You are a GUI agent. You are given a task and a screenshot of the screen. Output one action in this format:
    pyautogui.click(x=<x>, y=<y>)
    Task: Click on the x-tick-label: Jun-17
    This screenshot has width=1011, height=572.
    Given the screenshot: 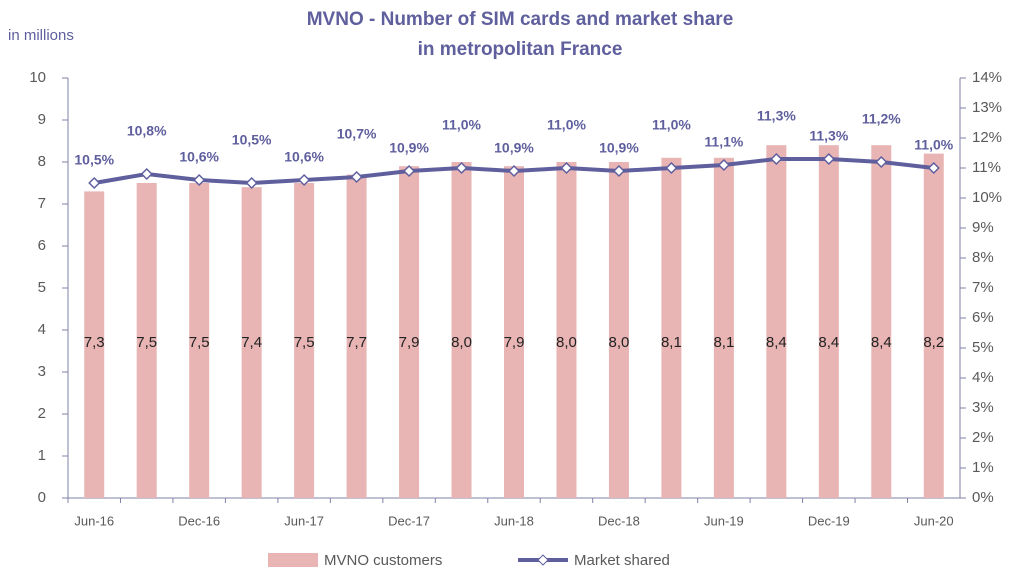 What is the action you would take?
    pyautogui.click(x=304, y=520)
    